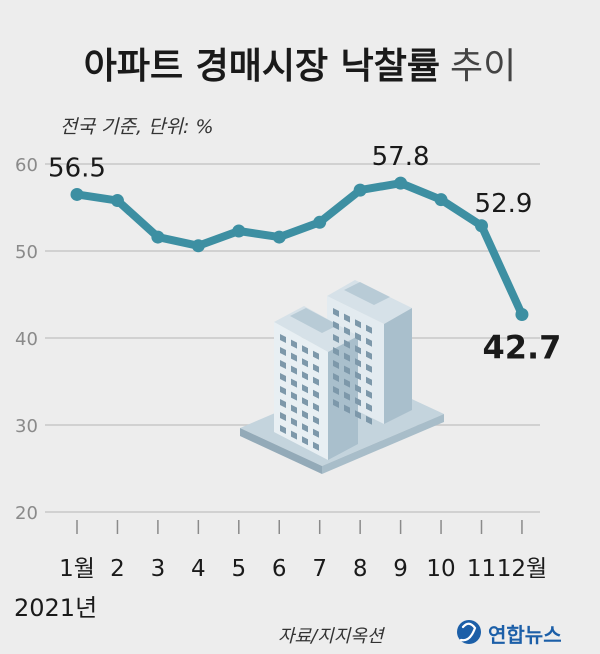  I want to click on x-tick-label: 6, so click(279, 569).